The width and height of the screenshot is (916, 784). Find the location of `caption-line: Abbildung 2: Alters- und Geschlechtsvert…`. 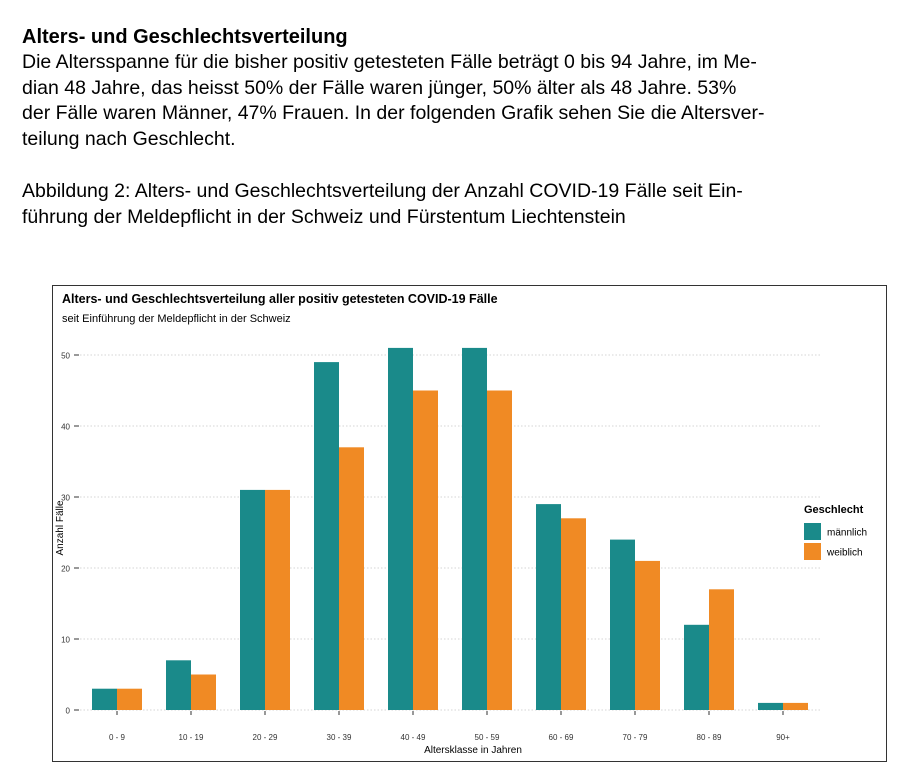

caption-line: Abbildung 2: Alters- und Geschlechtsvert… is located at coordinates (382, 191).